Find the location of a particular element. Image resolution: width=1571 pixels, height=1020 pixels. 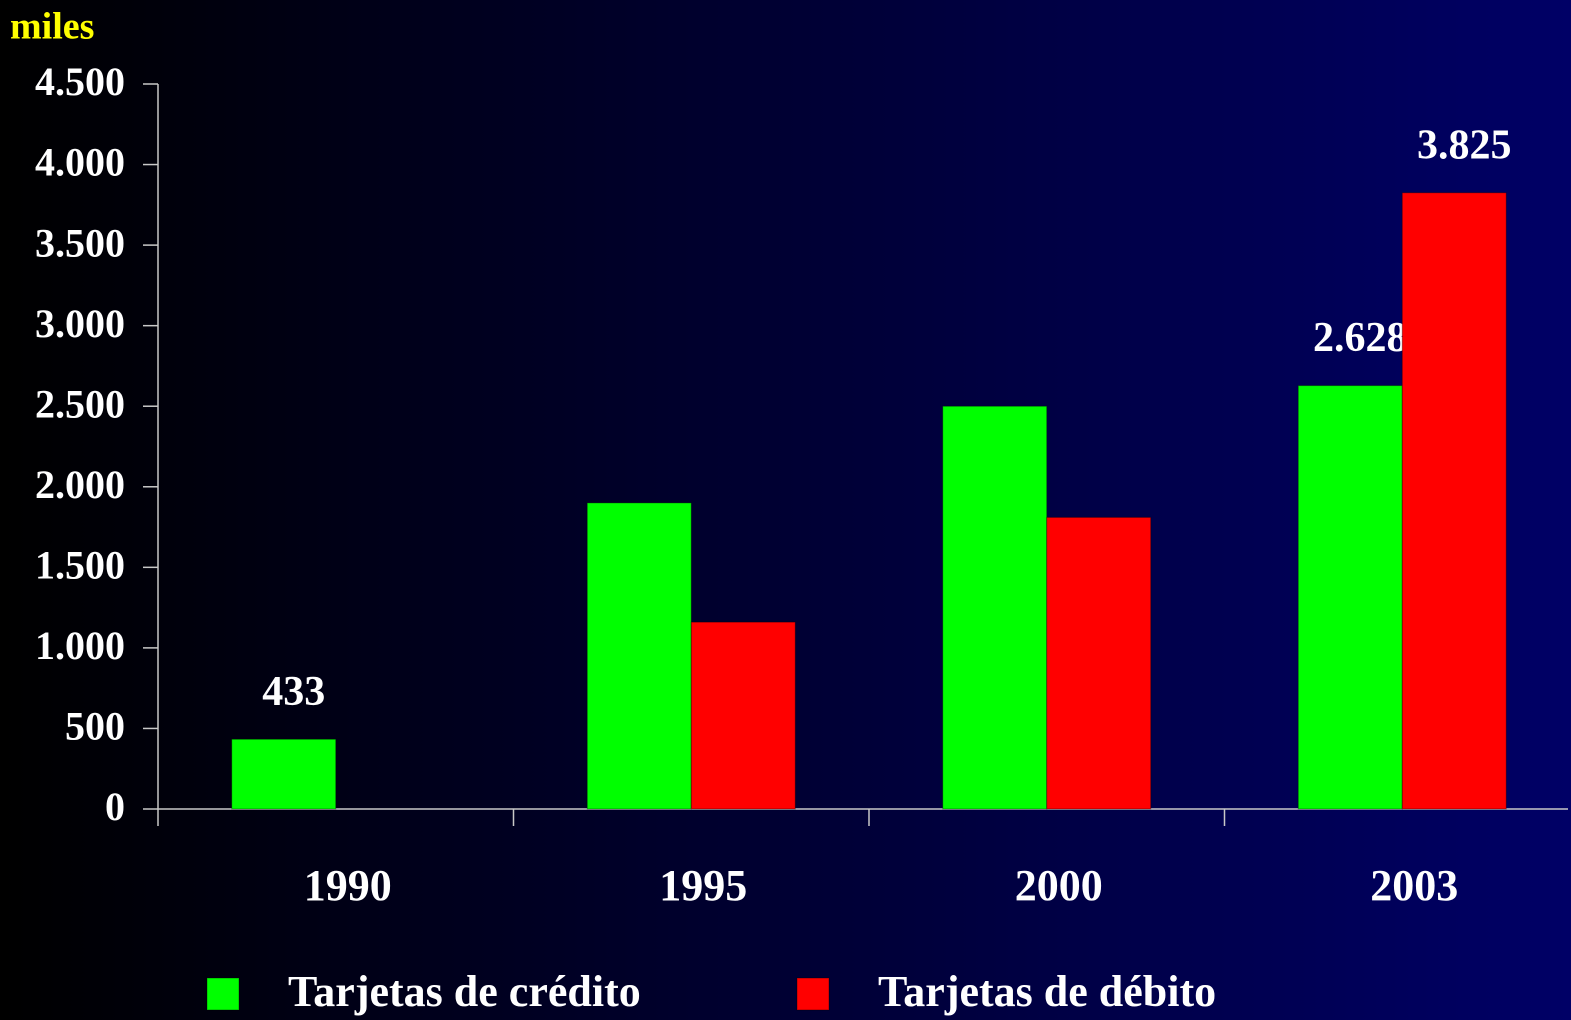

x-tick-label: 1990 is located at coordinates (348, 885).